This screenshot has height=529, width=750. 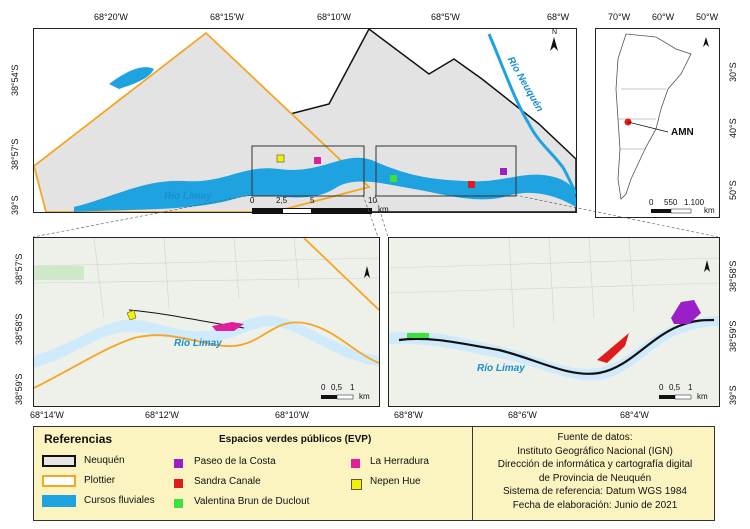 I want to click on right-lat-label: 38°58'S, so click(x=733, y=276).